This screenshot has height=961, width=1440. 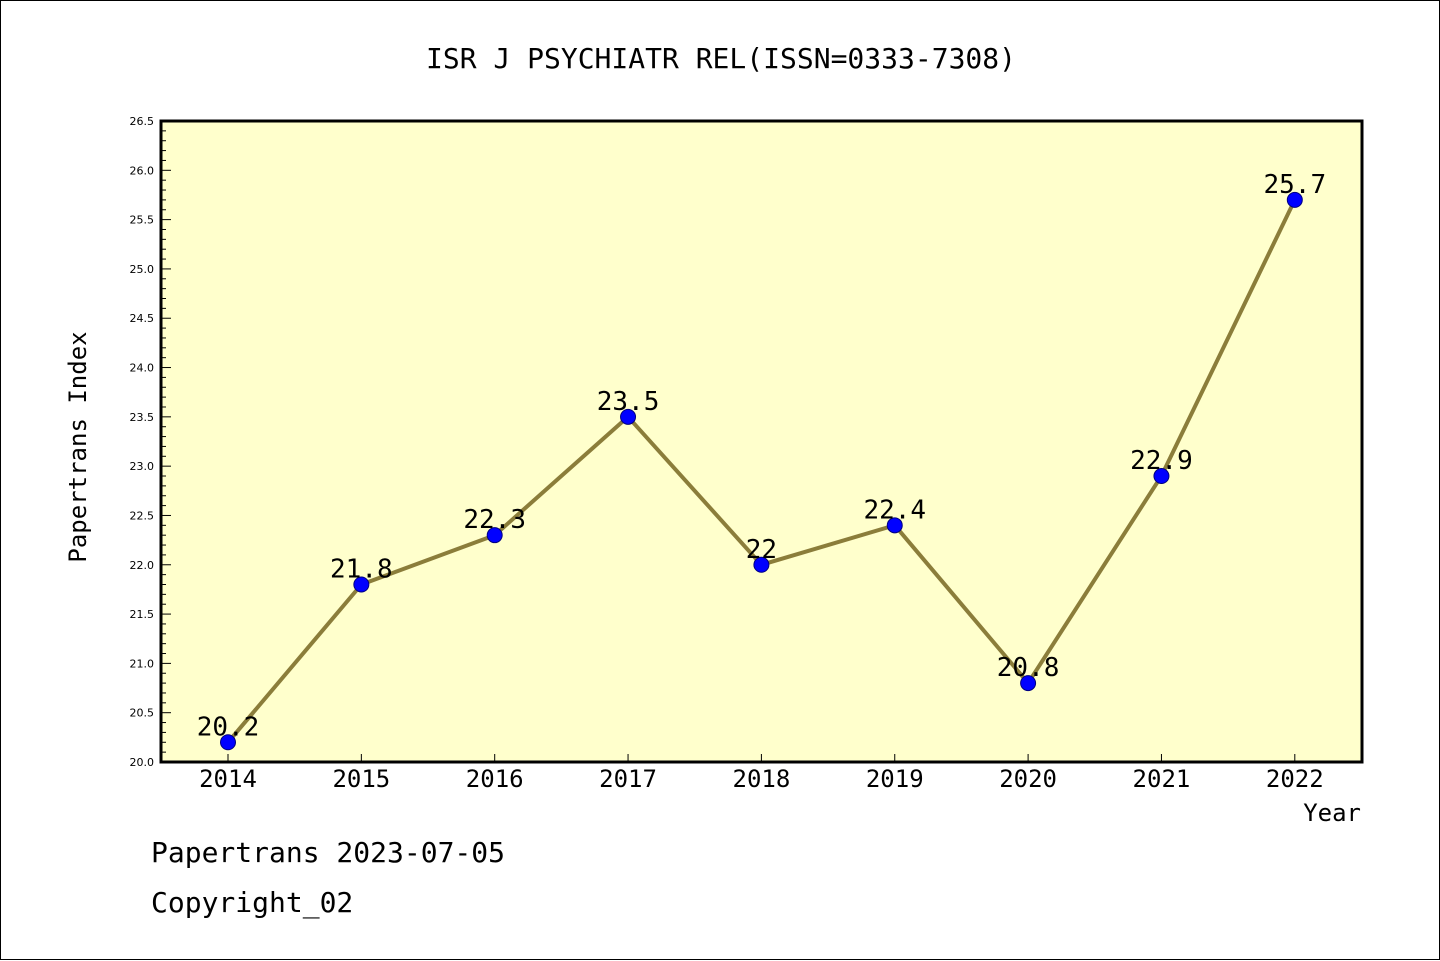 I want to click on y-tick-label: 20.0, so click(x=142, y=762).